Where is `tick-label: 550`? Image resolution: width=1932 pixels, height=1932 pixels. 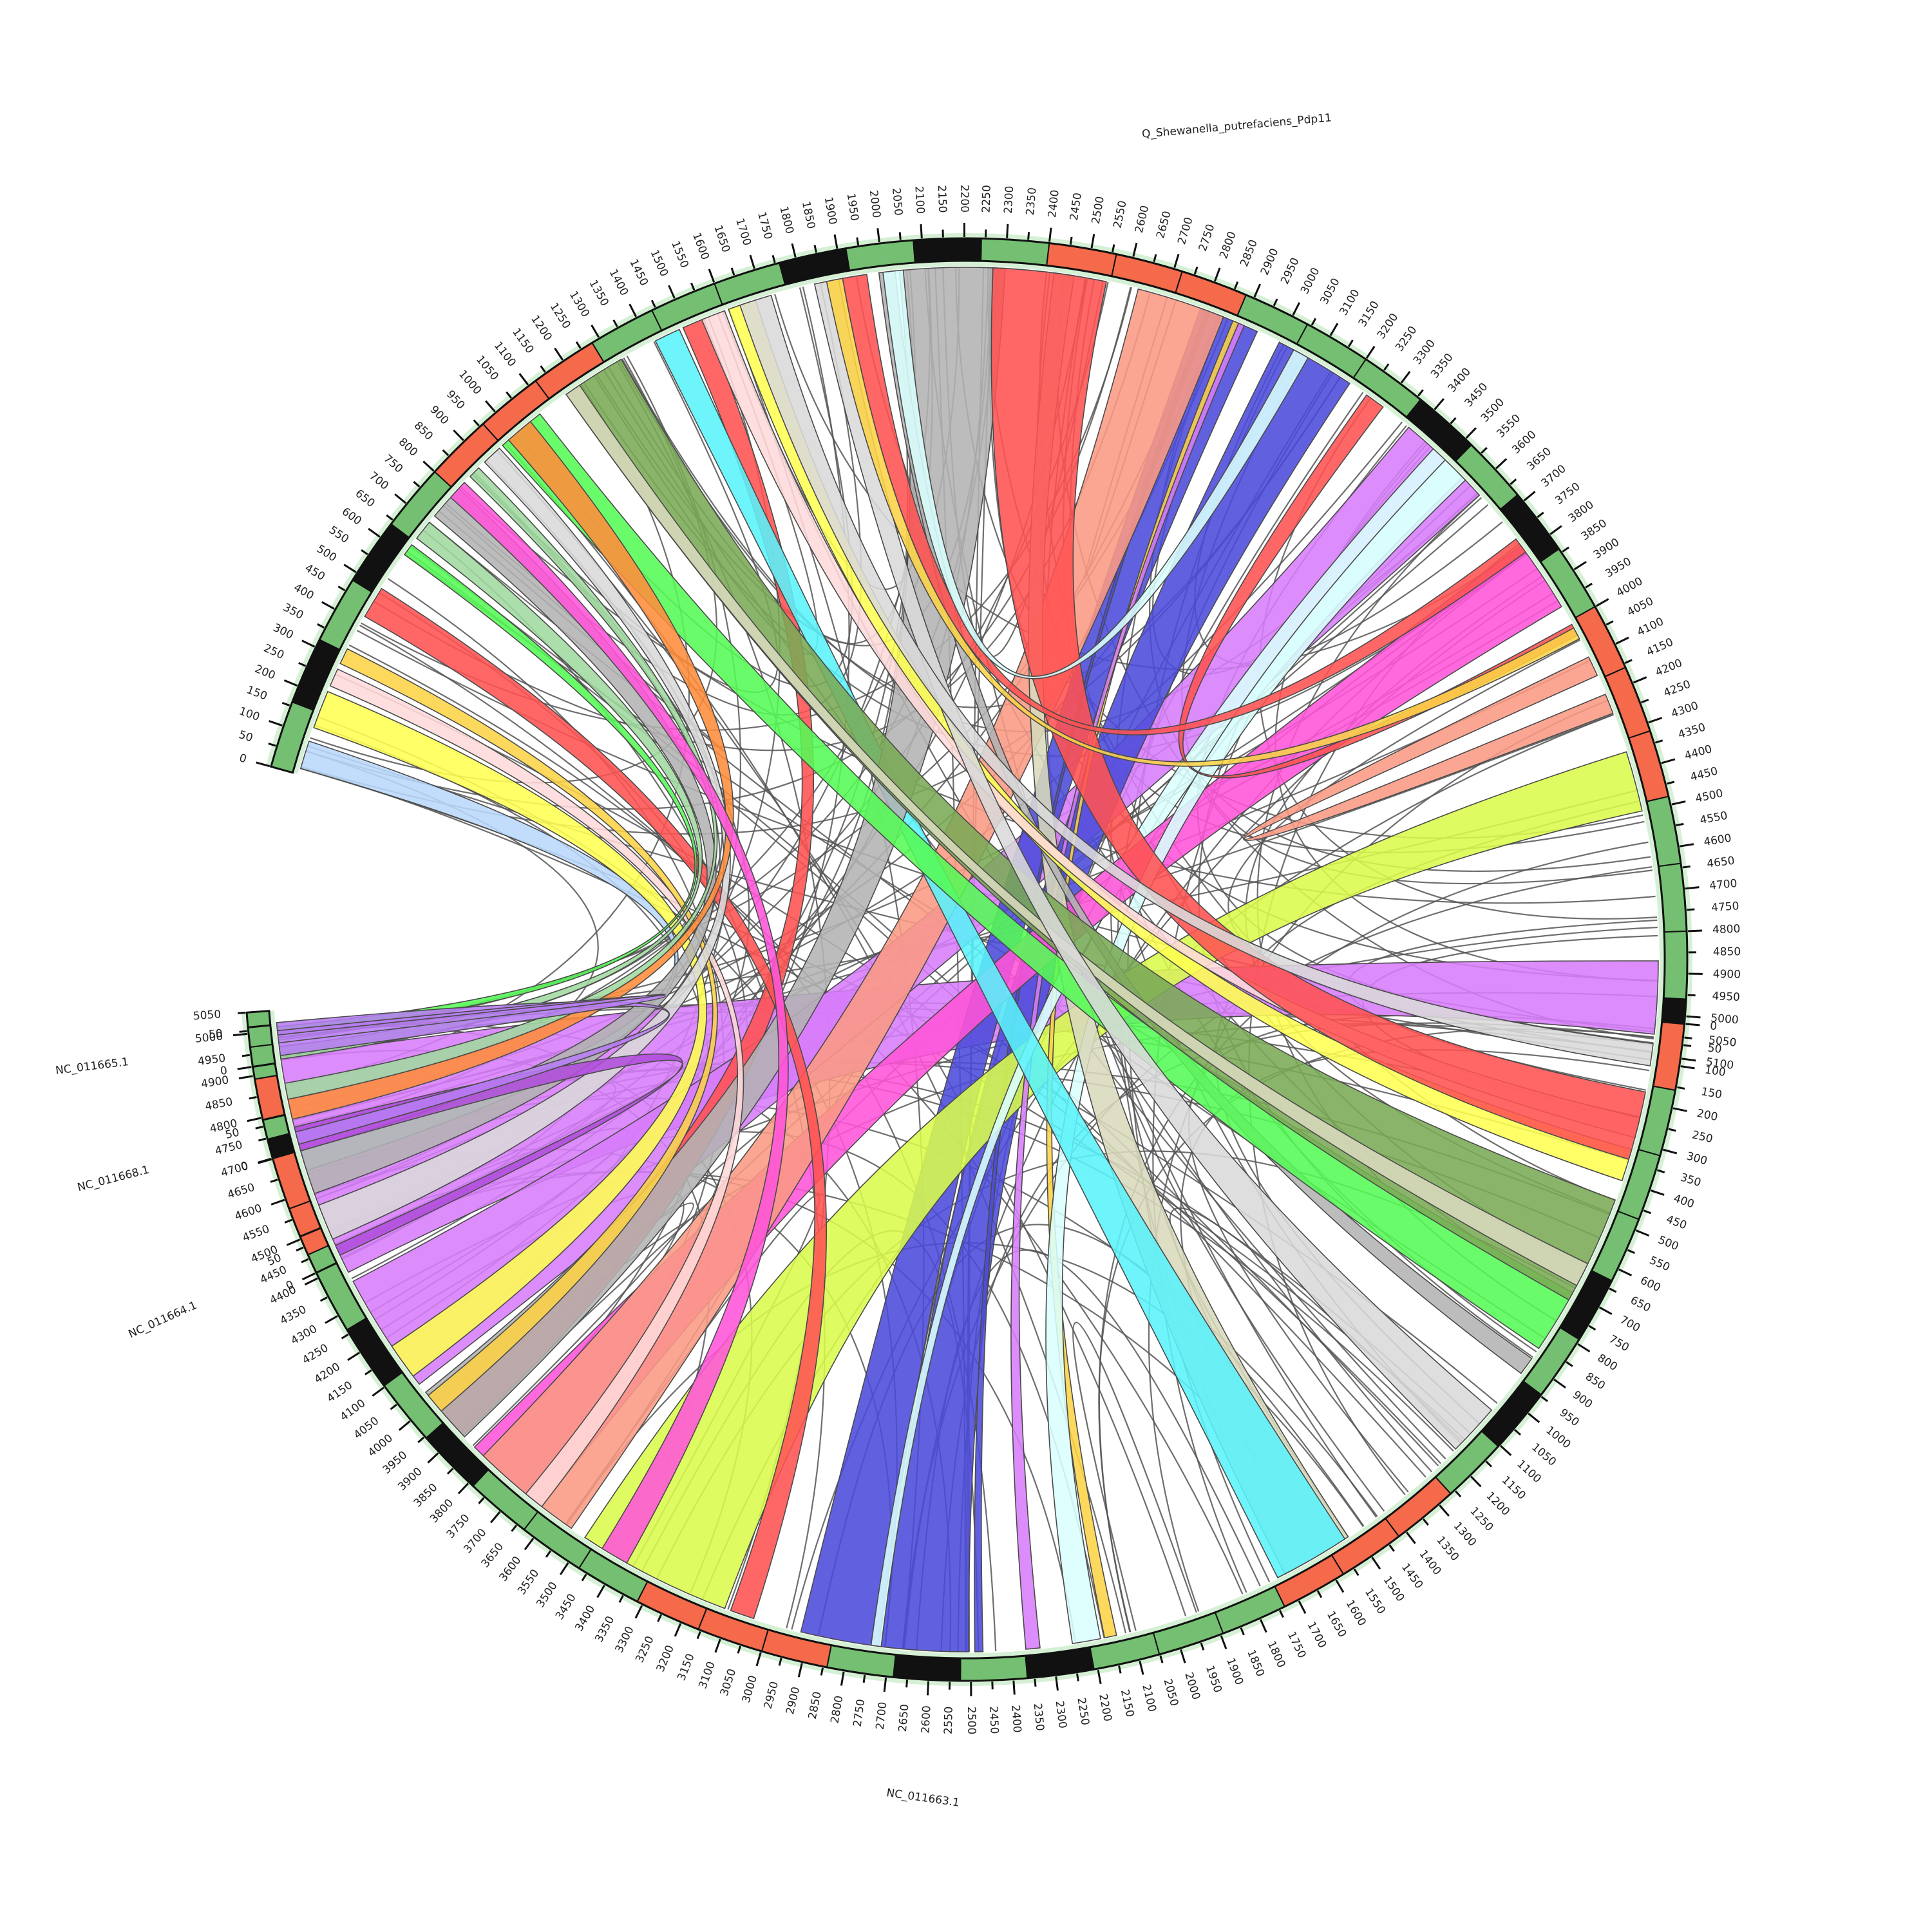 tick-label: 550 is located at coordinates (339, 535).